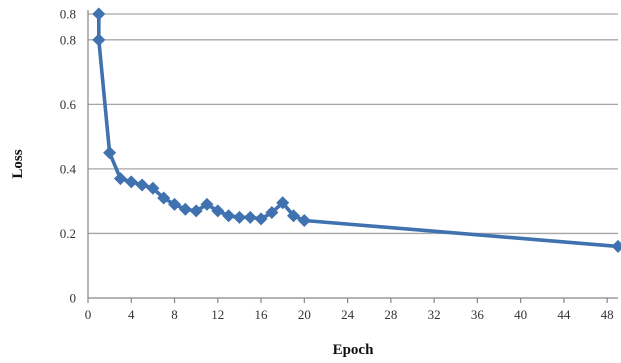 This screenshot has width=621, height=363. What do you see at coordinates (478, 314) in the screenshot?
I see `x-tick-label: 36` at bounding box center [478, 314].